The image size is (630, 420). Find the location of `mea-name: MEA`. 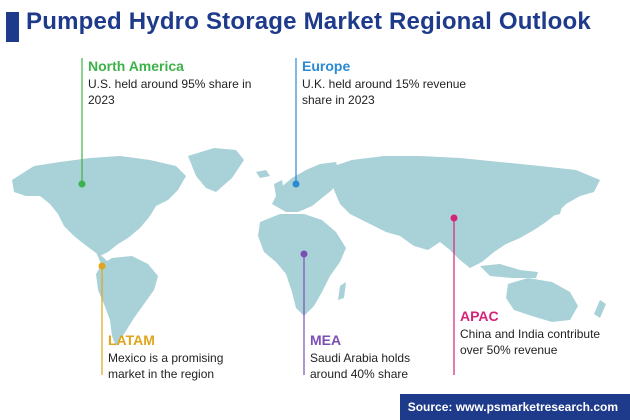

mea-name: MEA is located at coordinates (326, 340).